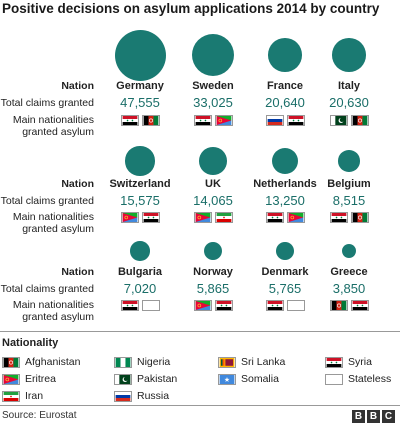  I want to click on logo-letter: C, so click(388, 416).